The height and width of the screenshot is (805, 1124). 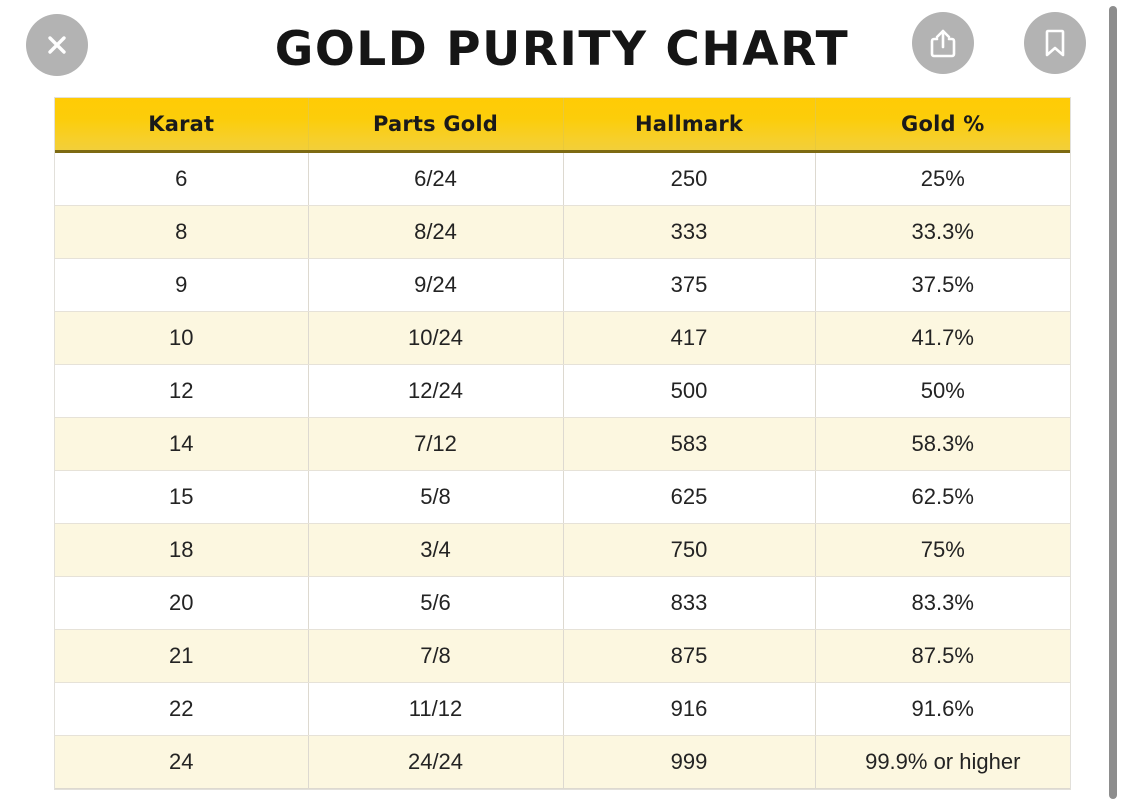 I want to click on cell-parts: 7/8, so click(x=436, y=656).